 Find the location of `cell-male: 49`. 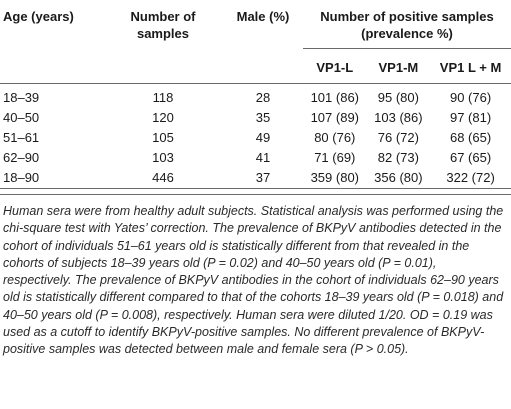

cell-male: 49 is located at coordinates (263, 137).